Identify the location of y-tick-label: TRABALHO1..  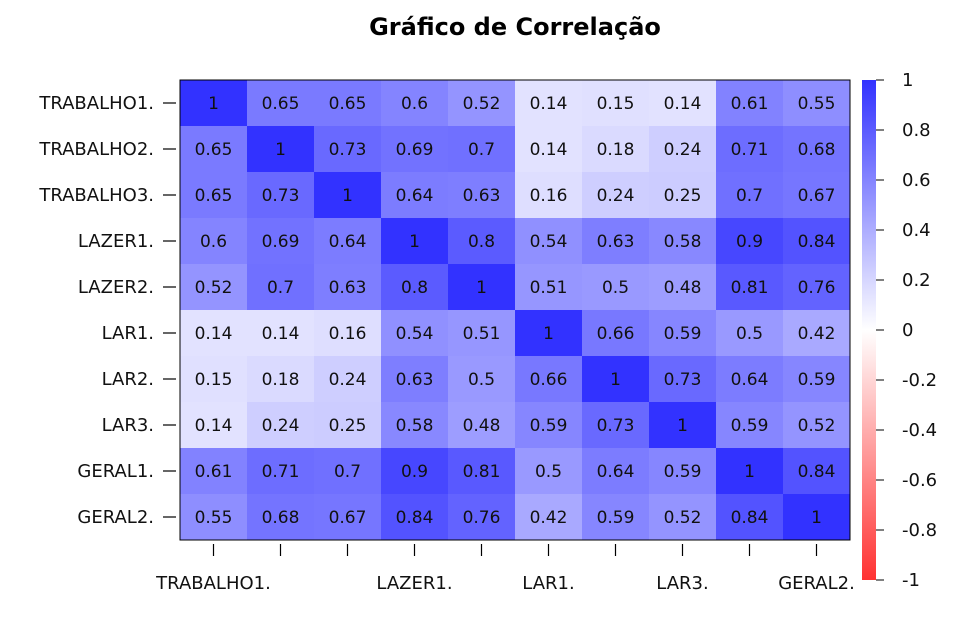
(96, 103).